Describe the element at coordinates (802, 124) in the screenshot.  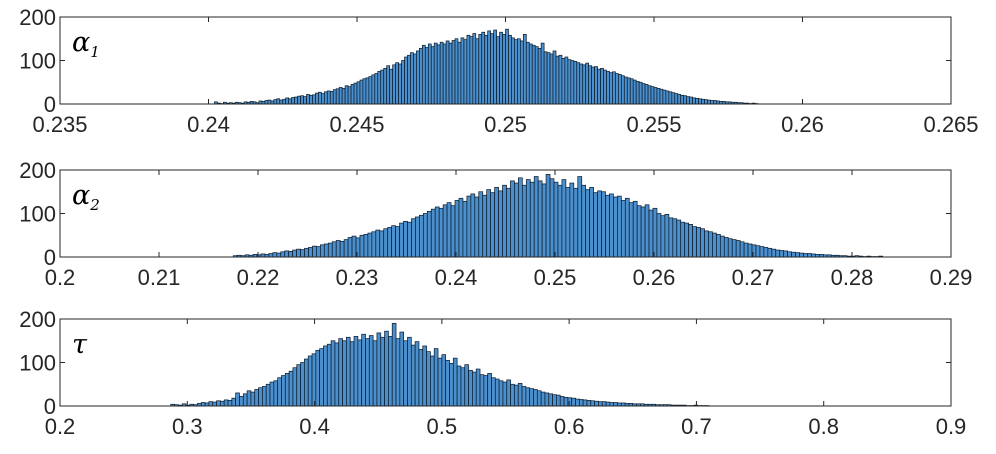
I see `x-tick-label-alpha1: 0.26` at that location.